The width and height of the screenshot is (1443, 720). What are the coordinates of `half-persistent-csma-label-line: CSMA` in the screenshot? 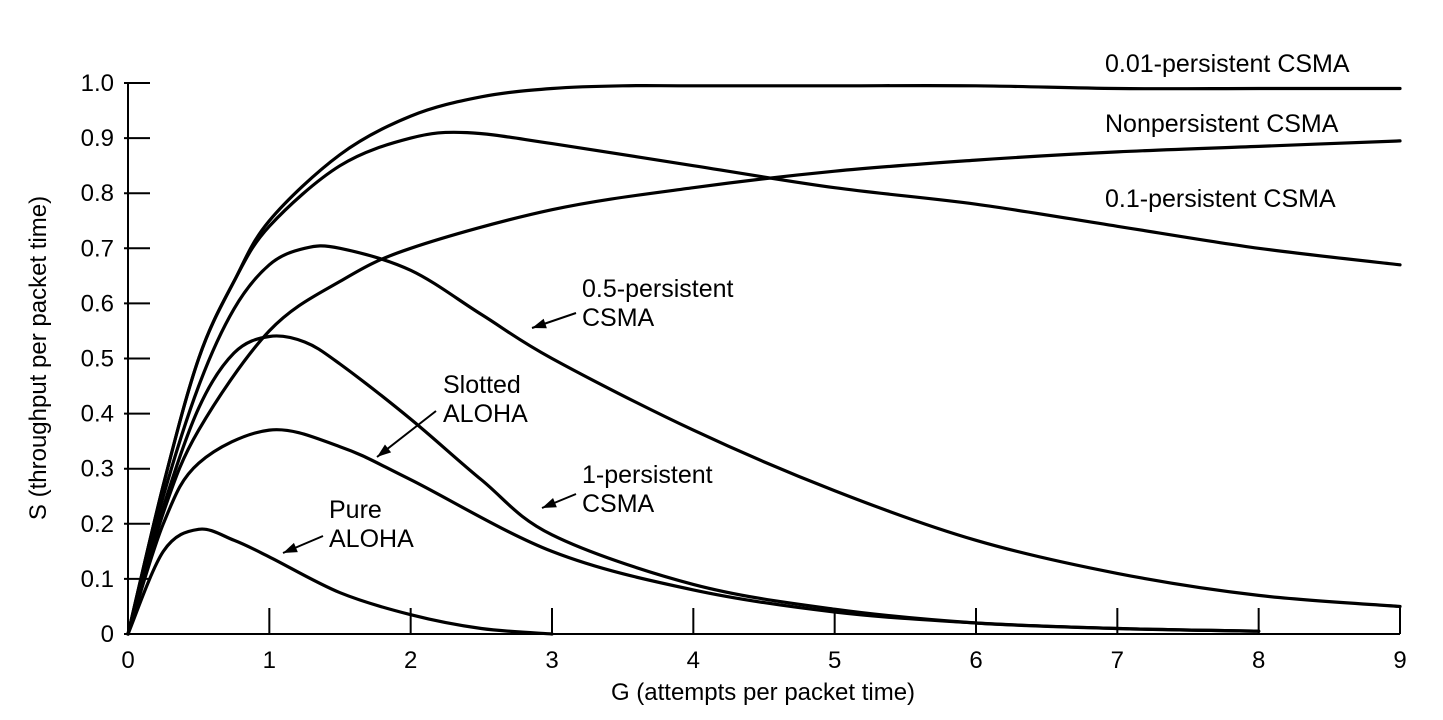 It's located at (618, 318).